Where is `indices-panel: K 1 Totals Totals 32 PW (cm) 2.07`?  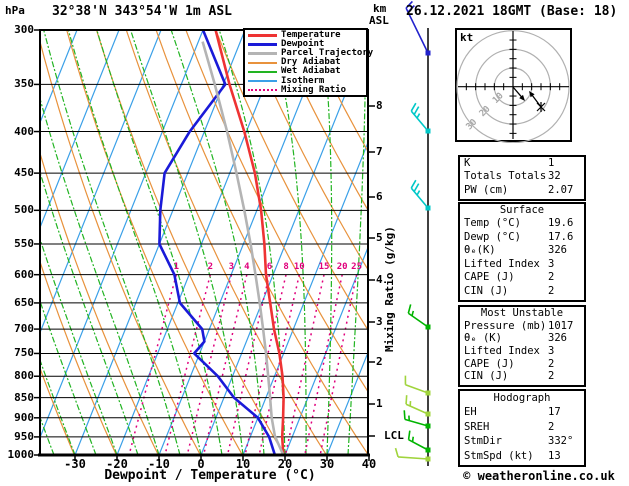 indices-panel: K 1 Totals Totals 32 PW (cm) 2.07 is located at coordinates (522, 178).